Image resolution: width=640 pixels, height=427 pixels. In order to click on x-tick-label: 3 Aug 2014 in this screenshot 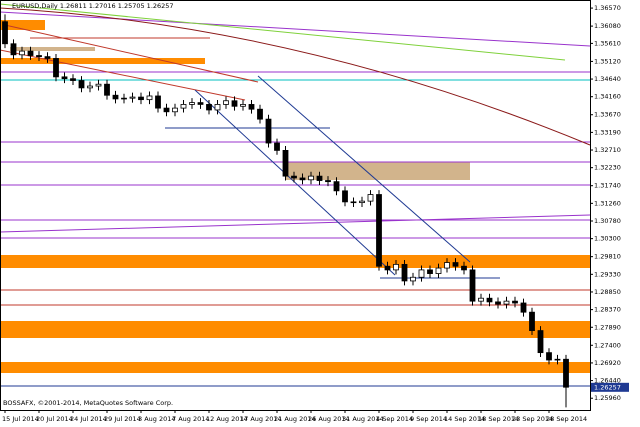, I will do `click(157, 419)`.